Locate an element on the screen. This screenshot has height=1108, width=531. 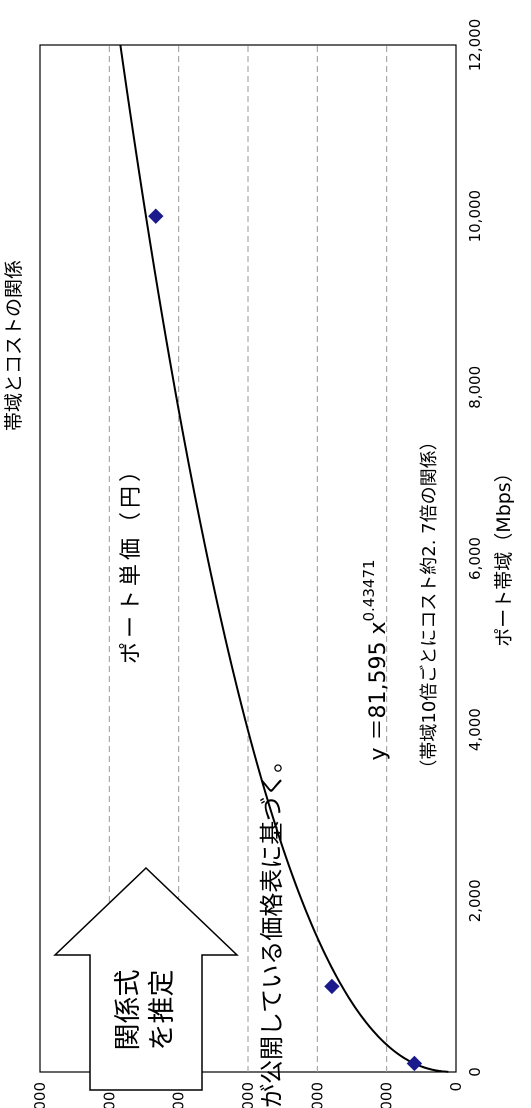
y-tick-label: 0 is located at coordinates (456, 1087).